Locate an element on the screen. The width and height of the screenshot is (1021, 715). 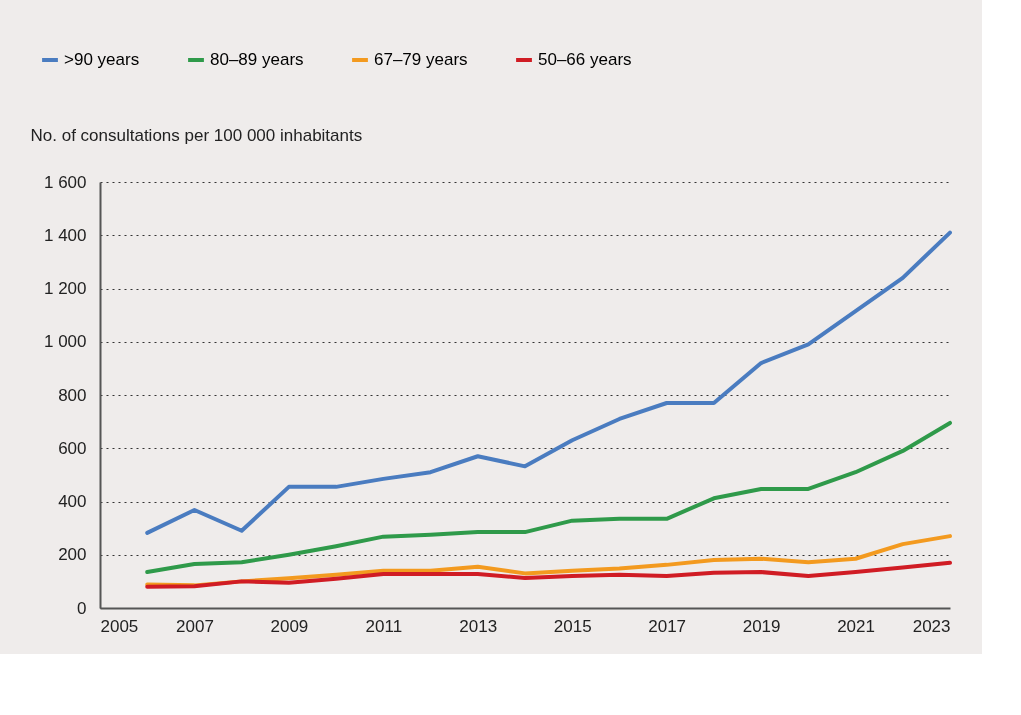
y-tick-label: 1 600 is located at coordinates (65, 182).